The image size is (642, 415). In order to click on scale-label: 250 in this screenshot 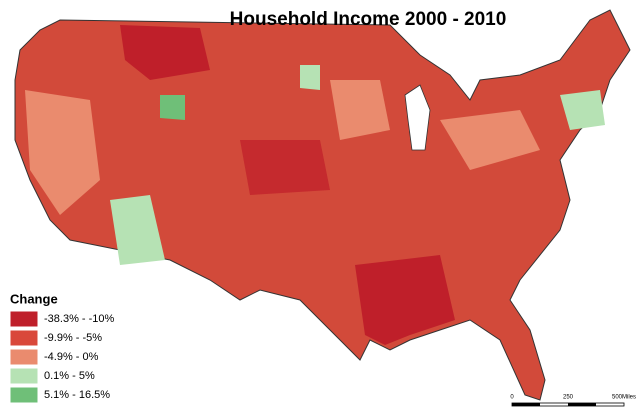, I will do `click(568, 398)`.